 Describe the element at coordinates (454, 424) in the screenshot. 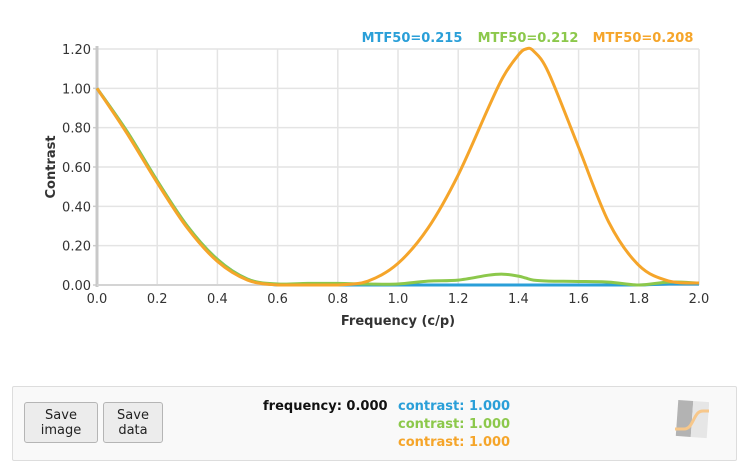

I see `contrast-readout-green: contrast: 1.000` at that location.